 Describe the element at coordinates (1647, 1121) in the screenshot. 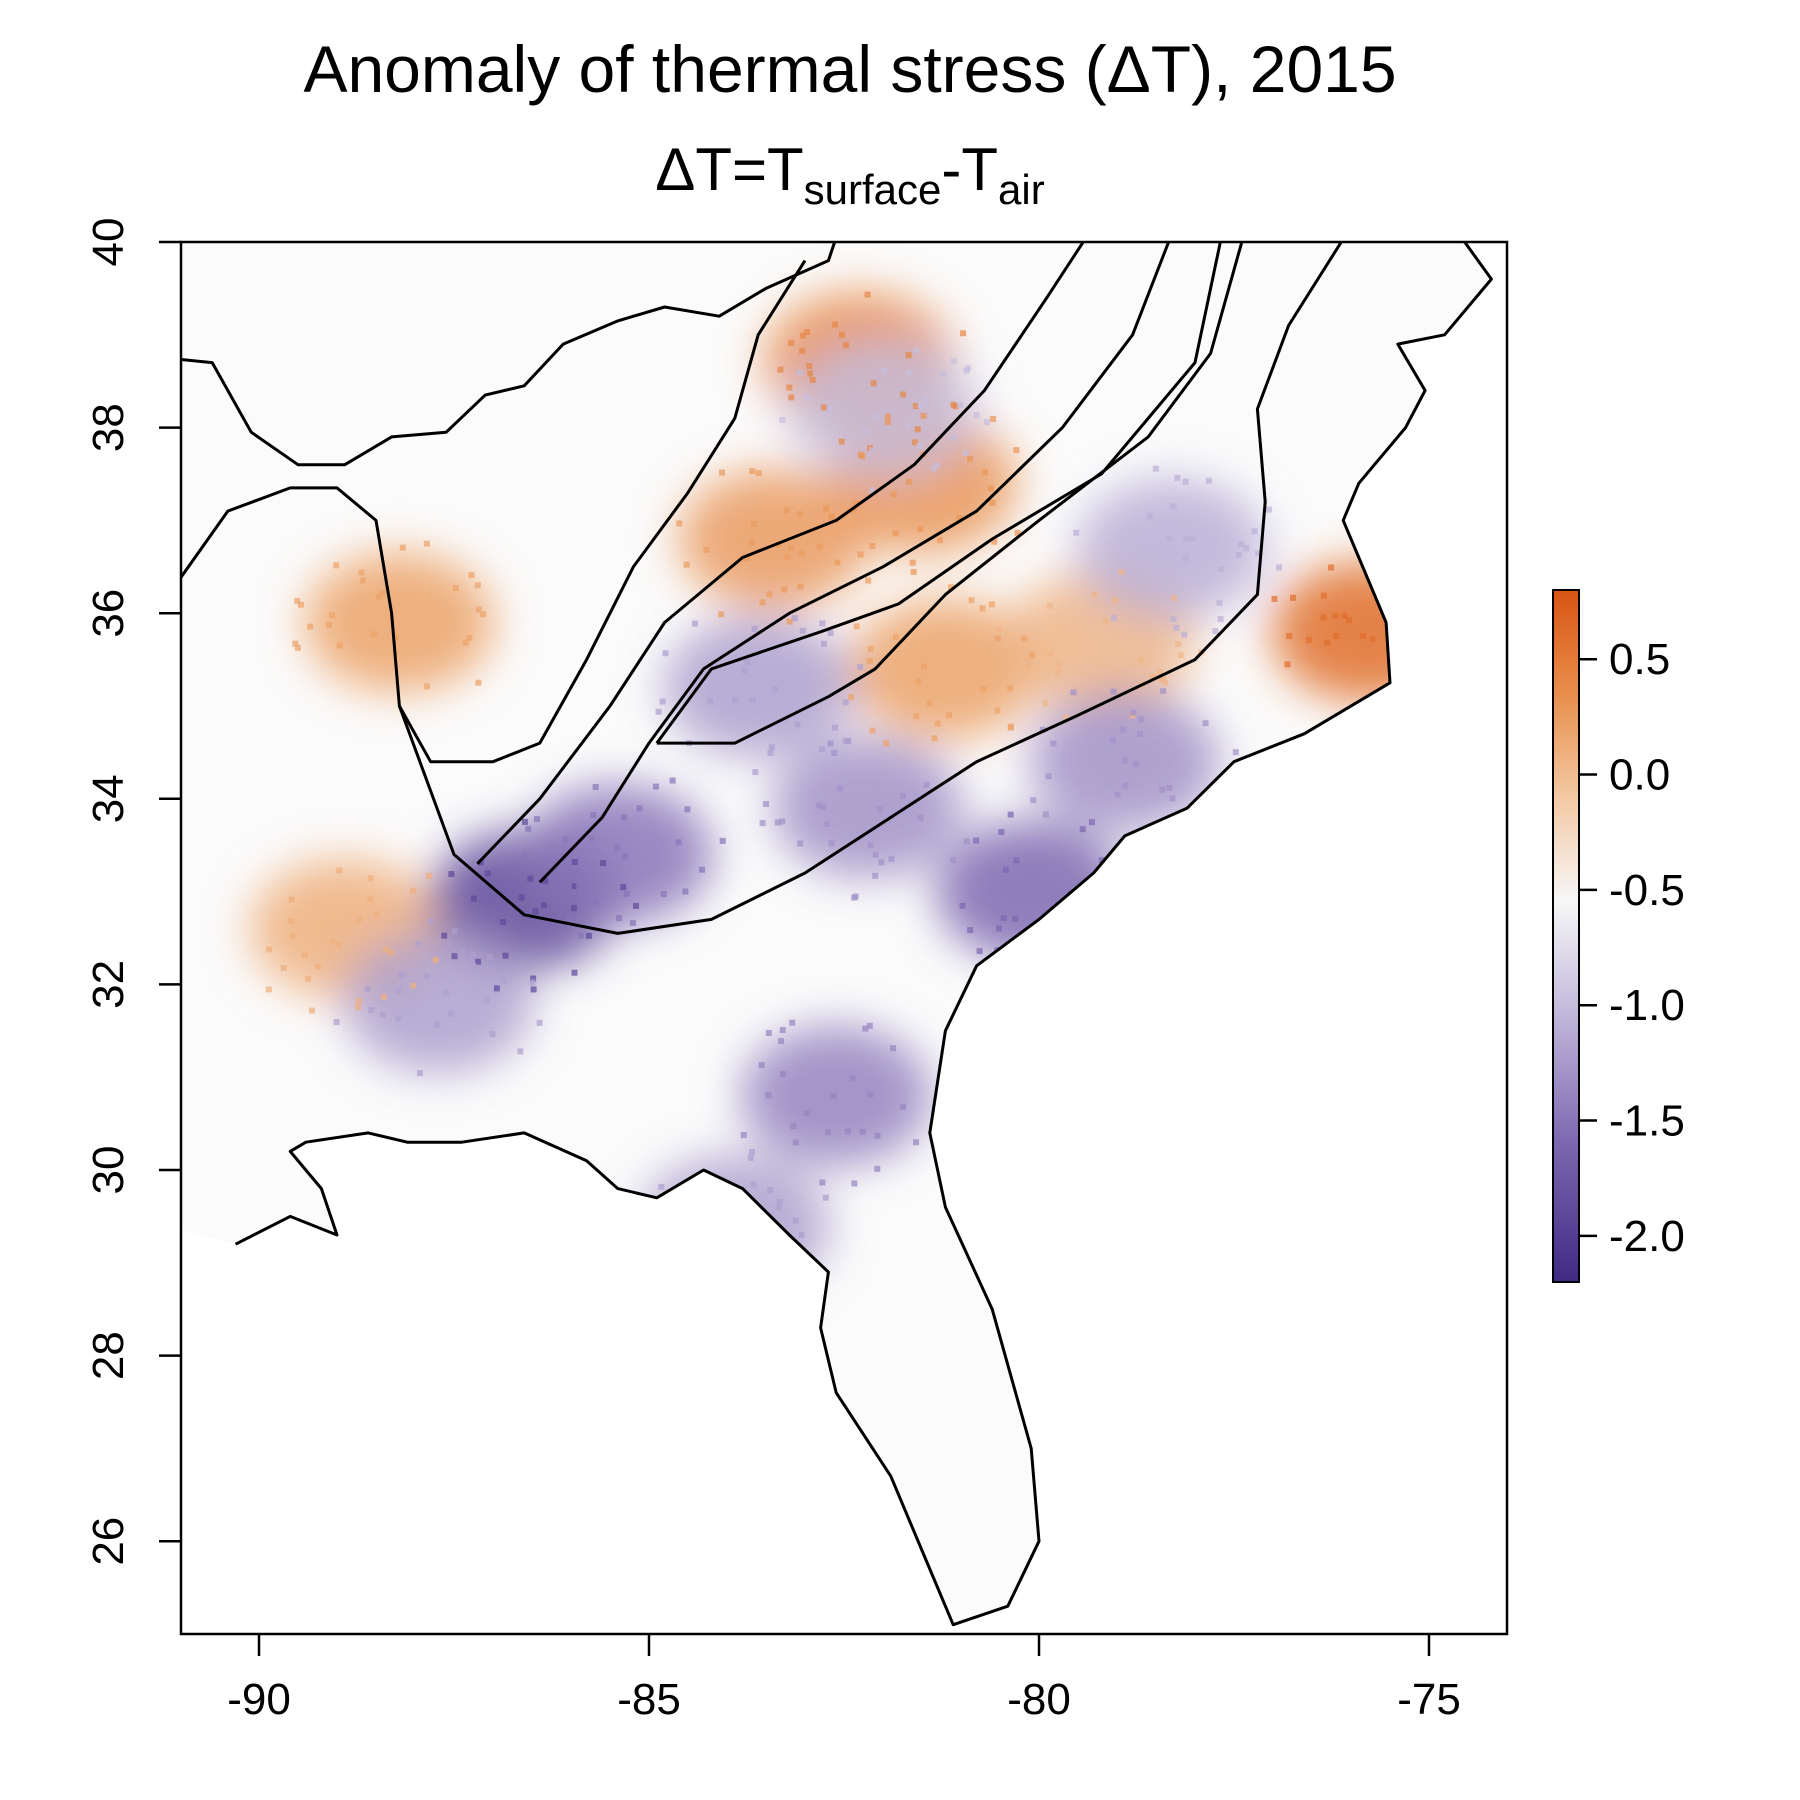

I see `colorbar-tick-label: -1.5` at that location.